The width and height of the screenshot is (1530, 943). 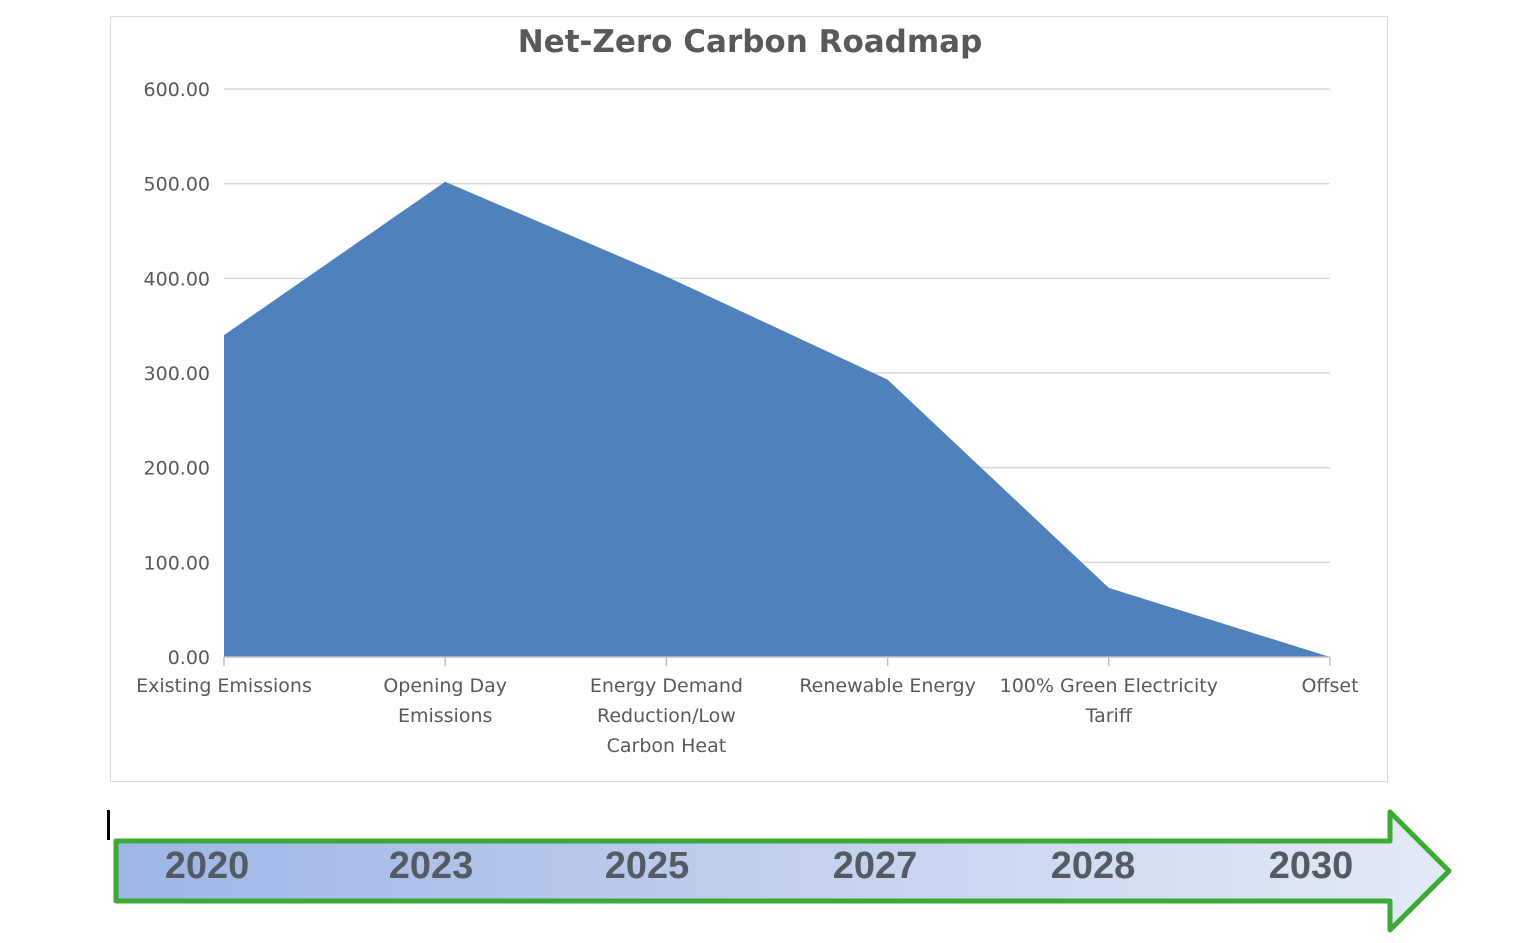 I want to click on y-tick-label: 500.00, so click(x=177, y=185).